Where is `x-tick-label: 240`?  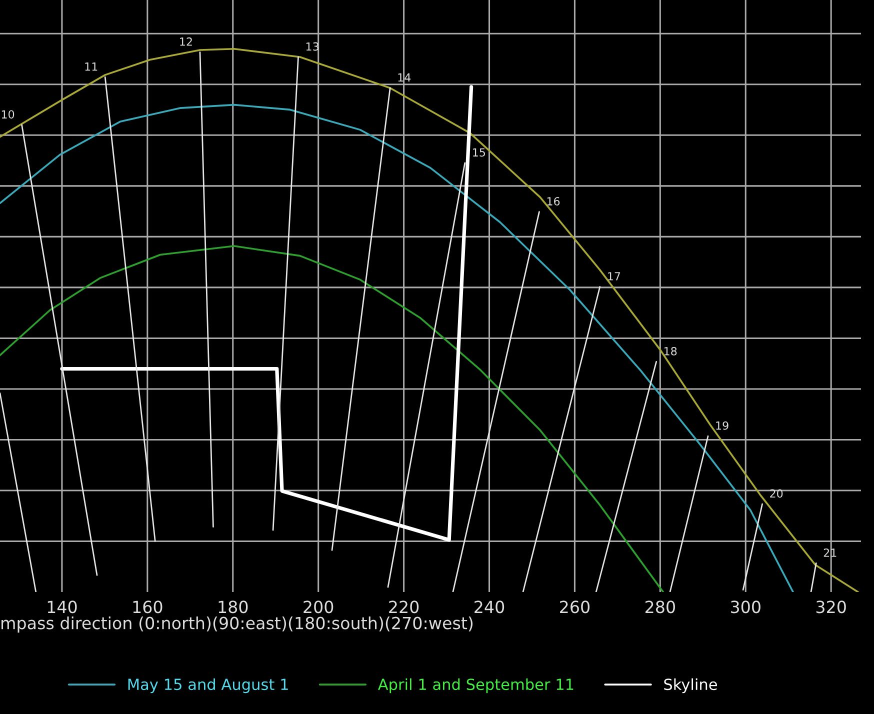 x-tick-label: 240 is located at coordinates (489, 607).